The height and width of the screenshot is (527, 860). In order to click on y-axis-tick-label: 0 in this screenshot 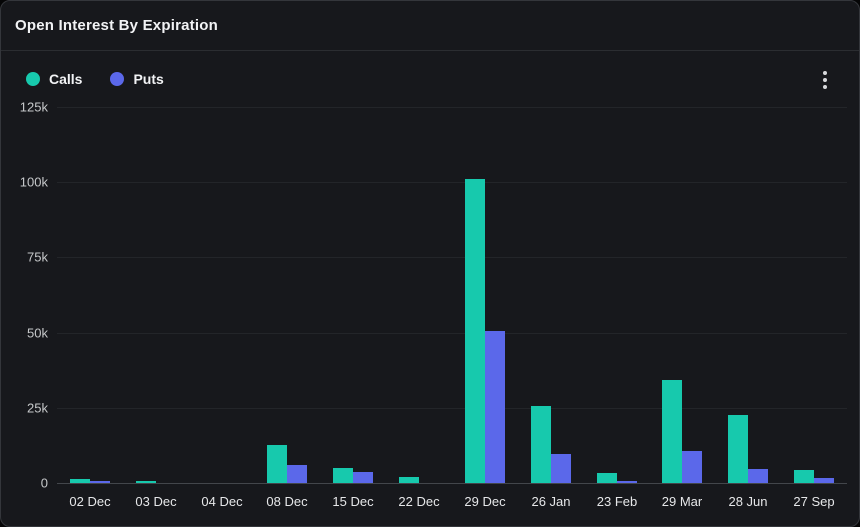, I will do `click(44, 483)`.